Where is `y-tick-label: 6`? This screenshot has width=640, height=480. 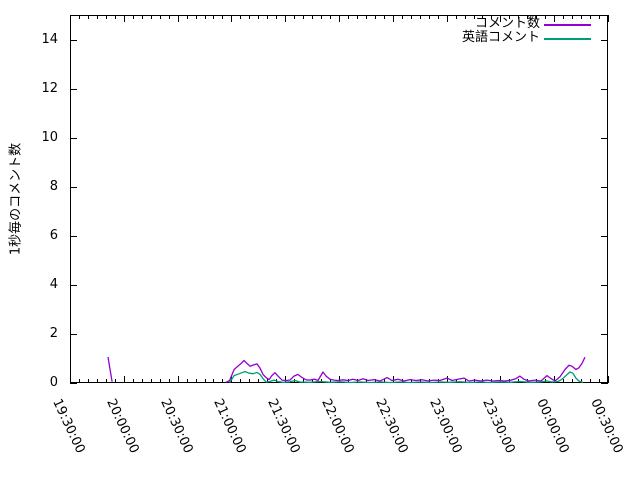 y-tick-label: 6 is located at coordinates (53, 235).